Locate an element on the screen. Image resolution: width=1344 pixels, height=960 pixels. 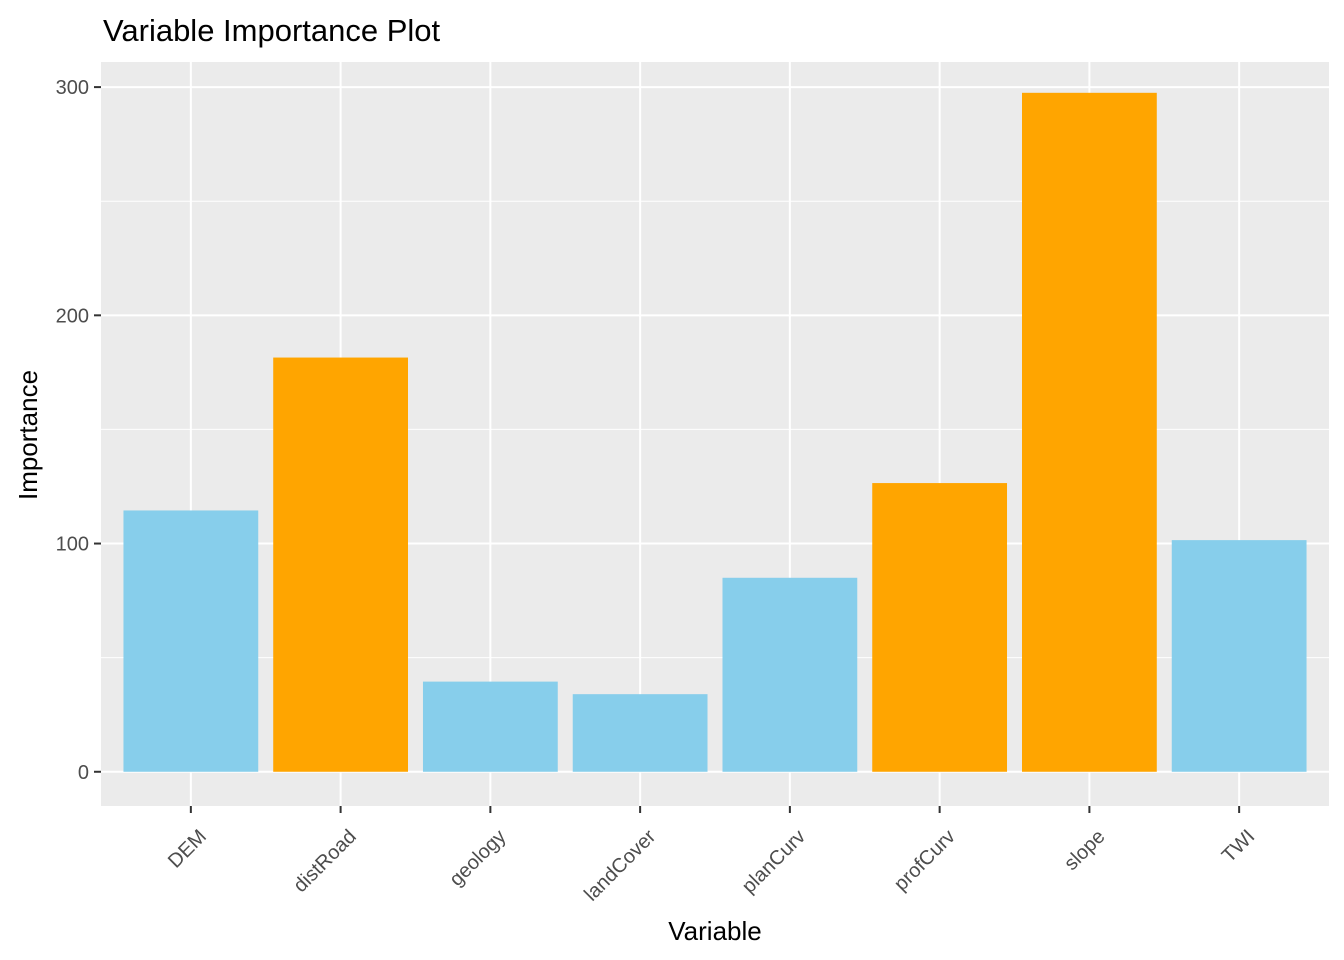
x-tick-label-dem: DEM is located at coordinates (187, 849).